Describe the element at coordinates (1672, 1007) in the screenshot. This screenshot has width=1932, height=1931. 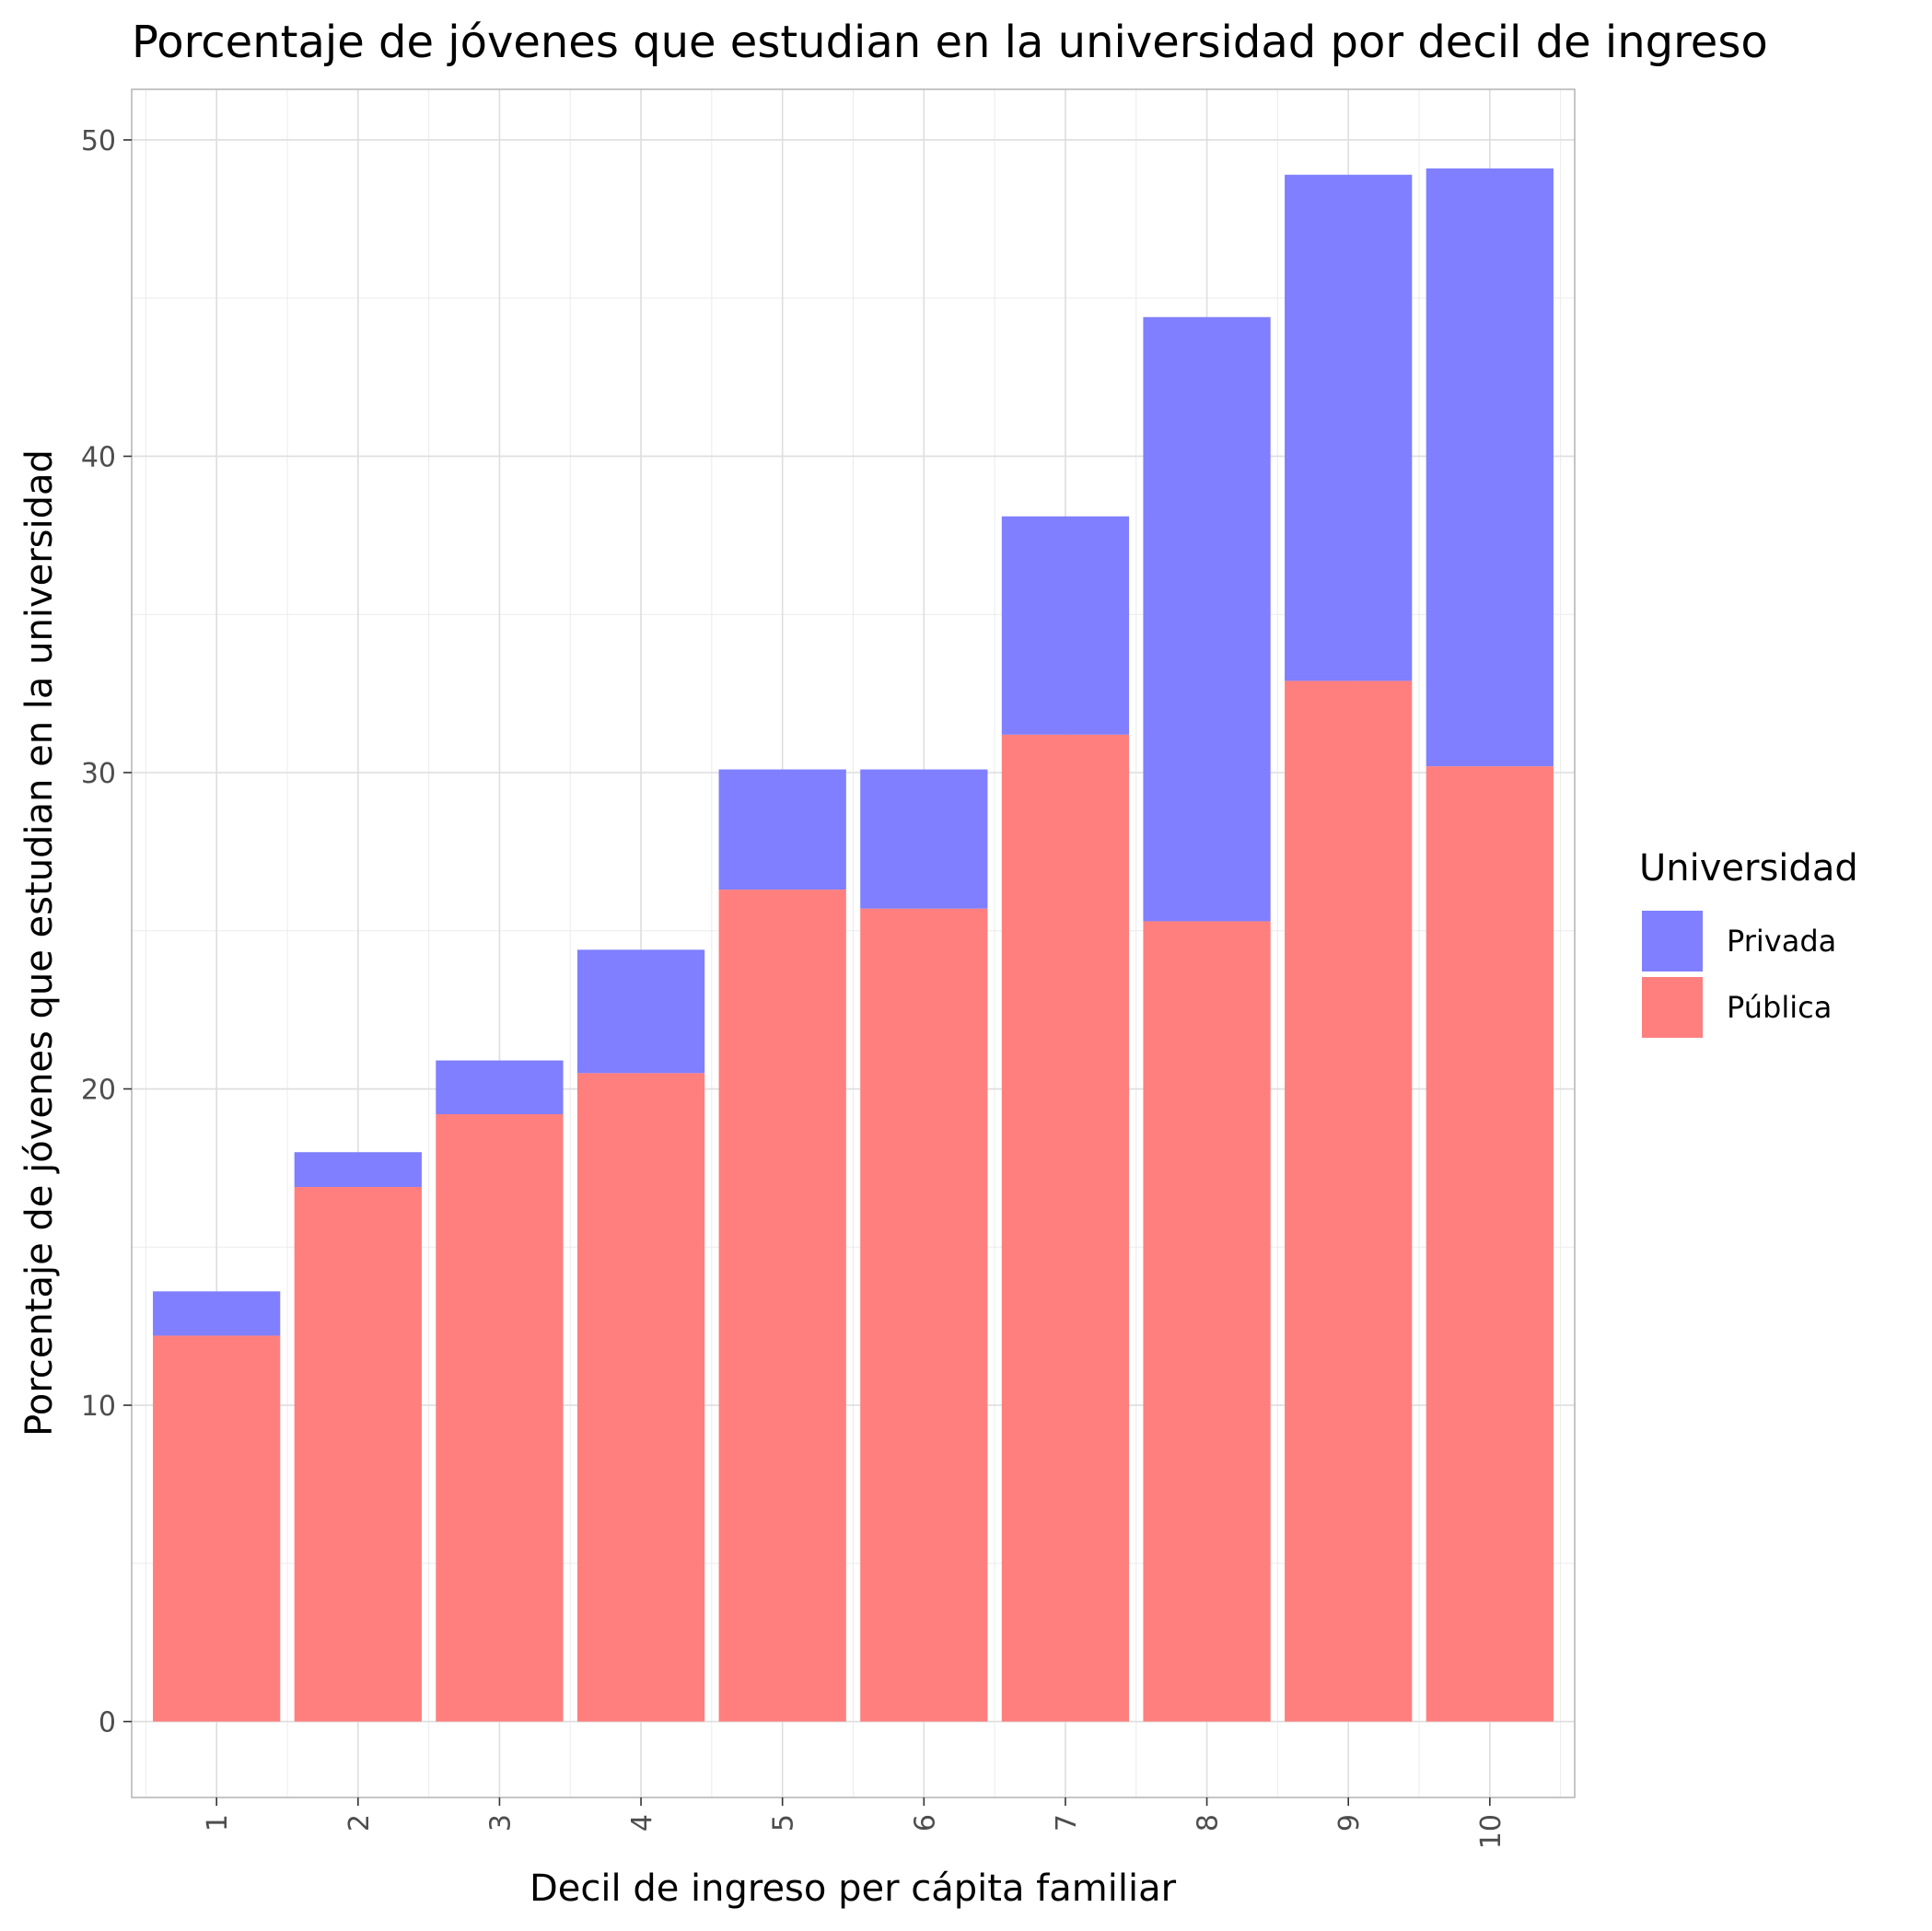
I see `legend-key-publica` at that location.